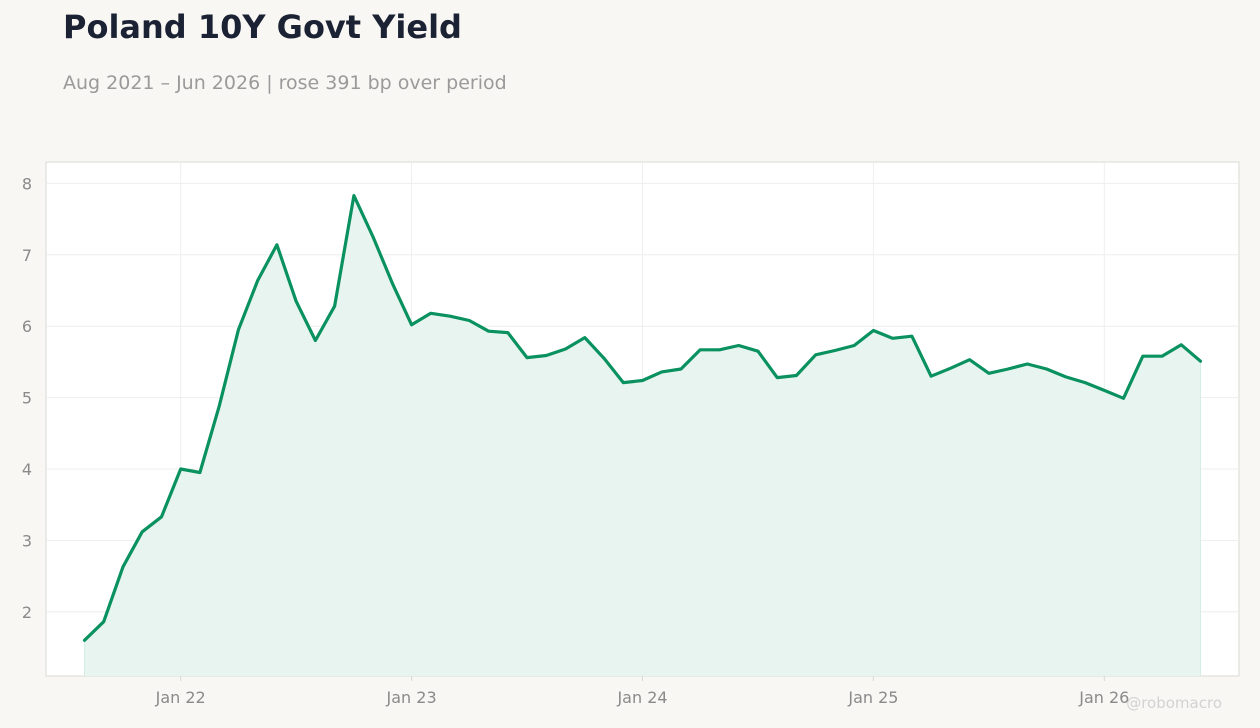  What do you see at coordinates (27, 469) in the screenshot?
I see `y-tick-label: 4` at bounding box center [27, 469].